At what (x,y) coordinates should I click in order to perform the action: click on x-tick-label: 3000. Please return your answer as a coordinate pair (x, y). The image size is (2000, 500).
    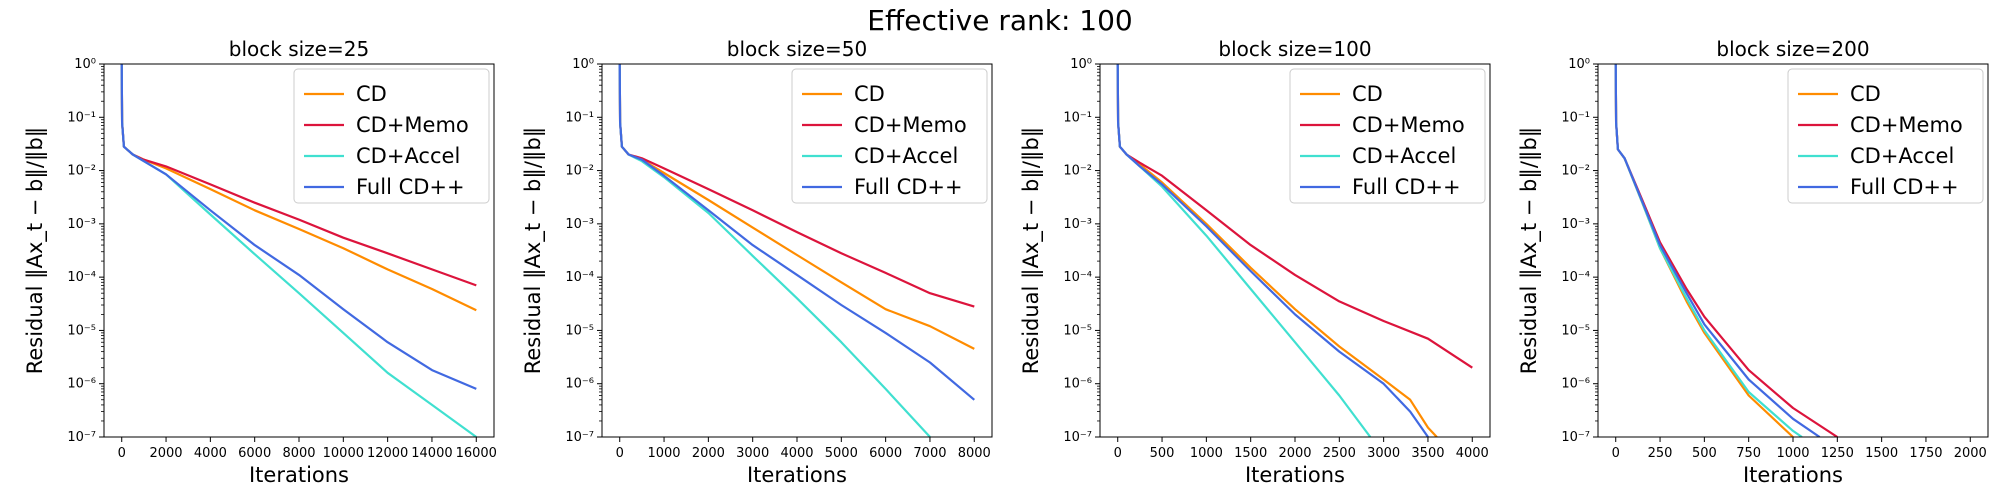
    Looking at the image, I should click on (1383, 453).